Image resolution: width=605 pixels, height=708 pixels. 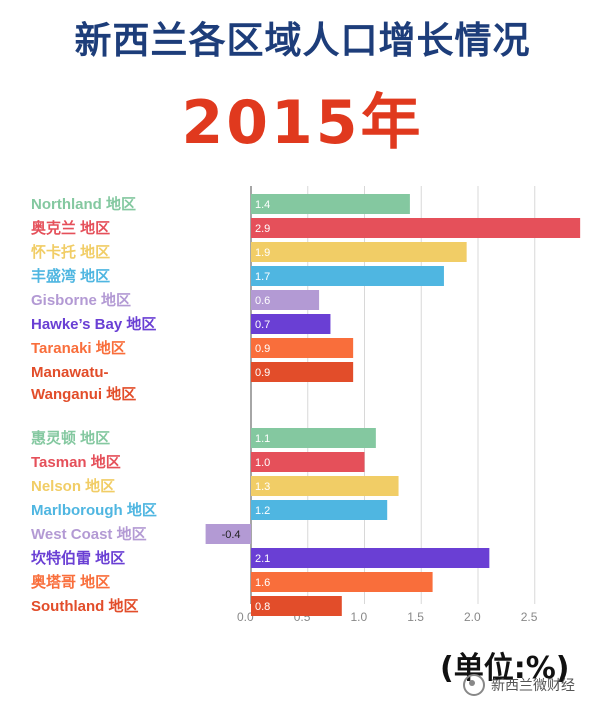 What do you see at coordinates (231, 535) in the screenshot?
I see `value-label: -0.4` at bounding box center [231, 535].